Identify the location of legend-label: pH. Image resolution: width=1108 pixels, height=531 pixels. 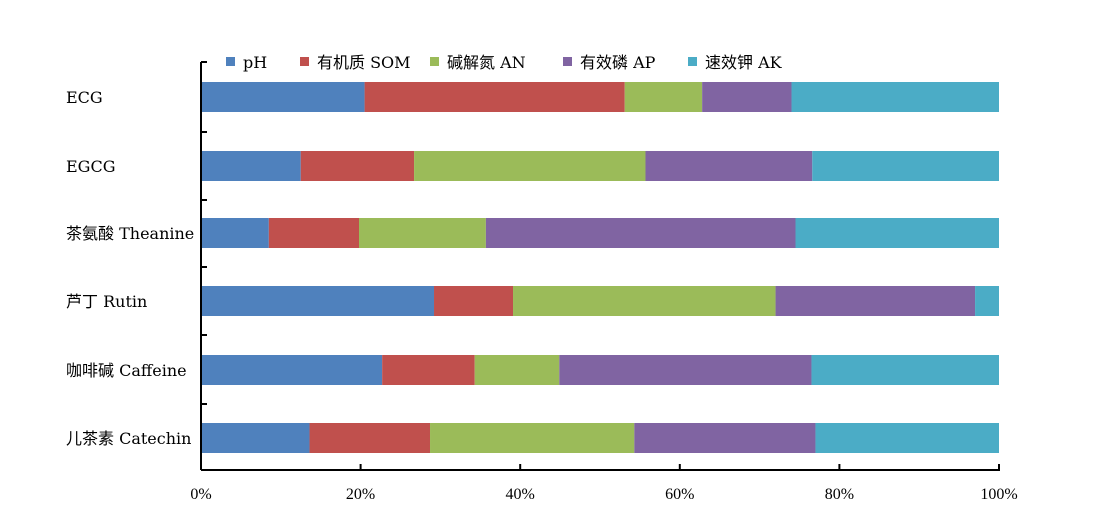
(255, 62).